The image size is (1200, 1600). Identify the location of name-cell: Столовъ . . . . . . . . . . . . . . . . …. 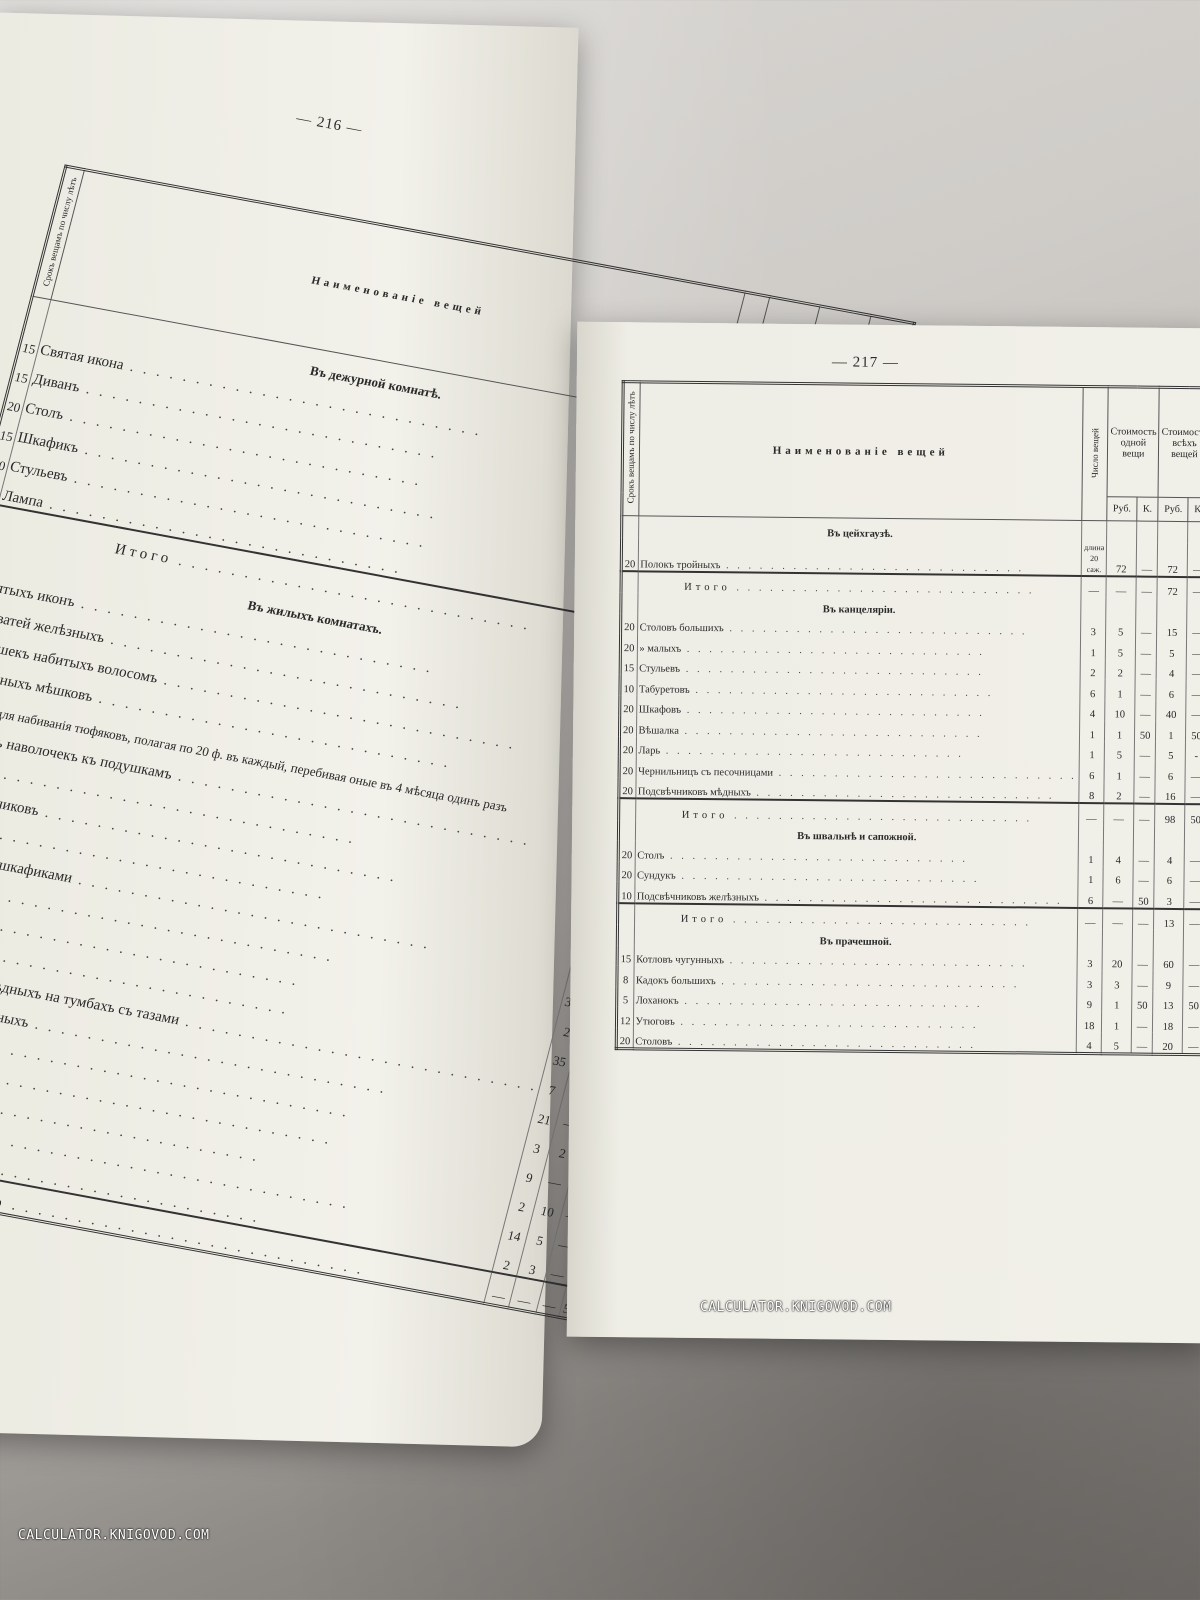
(854, 1040).